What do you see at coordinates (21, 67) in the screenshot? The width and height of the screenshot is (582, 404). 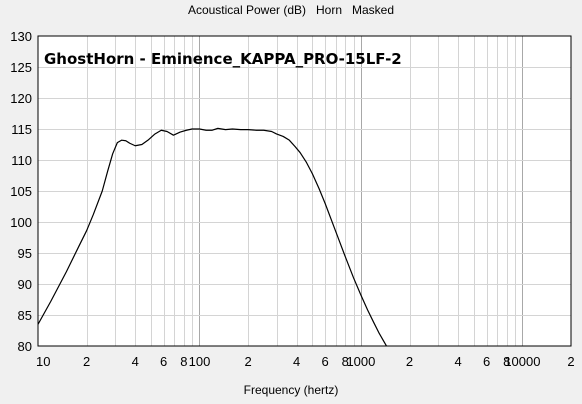 I see `y-tick-label: 125` at bounding box center [21, 67].